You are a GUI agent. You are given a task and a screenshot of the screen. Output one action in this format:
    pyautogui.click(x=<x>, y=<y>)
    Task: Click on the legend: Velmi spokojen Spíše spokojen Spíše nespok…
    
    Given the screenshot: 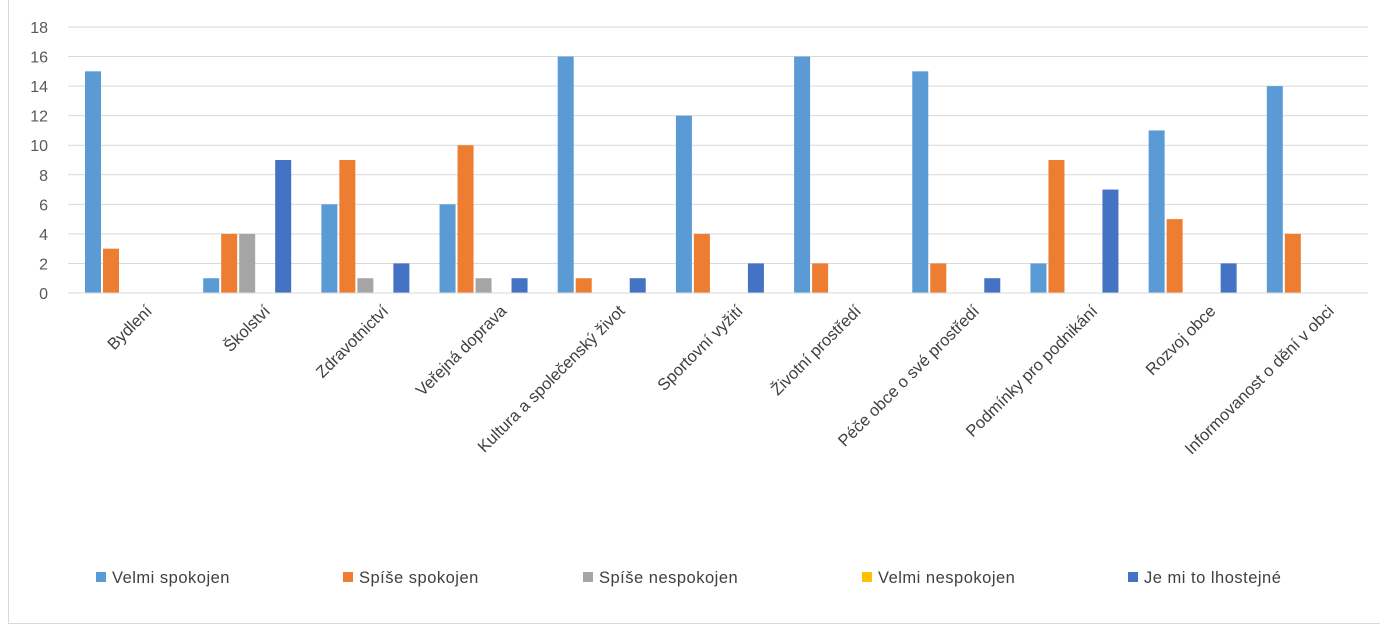 What is the action you would take?
    pyautogui.click(x=688, y=578)
    